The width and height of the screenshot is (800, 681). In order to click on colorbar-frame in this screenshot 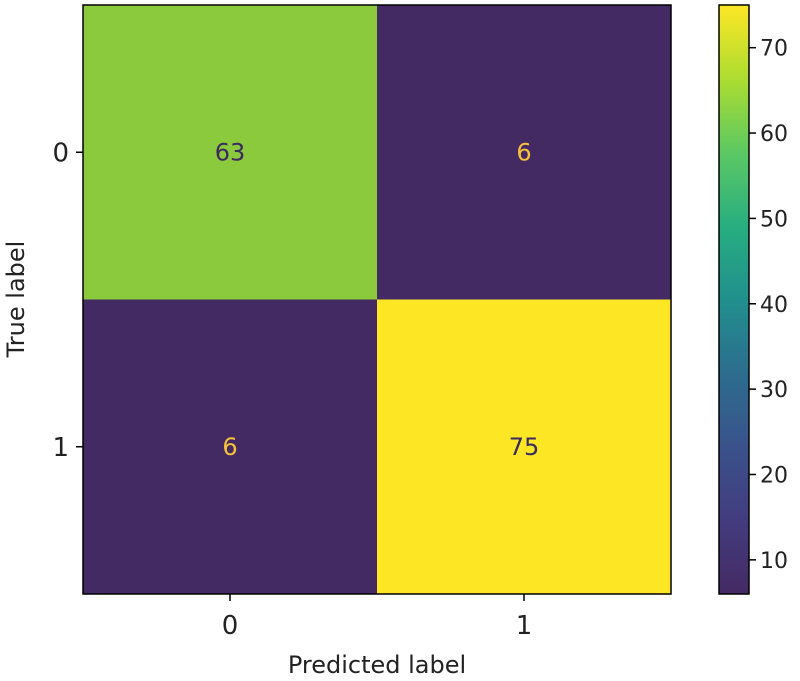, I will do `click(734, 299)`.